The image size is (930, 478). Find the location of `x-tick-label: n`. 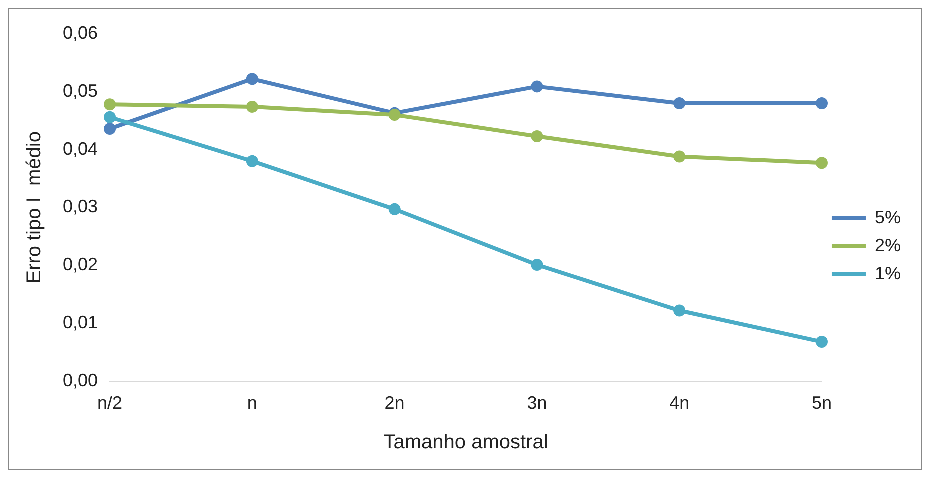

x-tick-label: n is located at coordinates (252, 403).